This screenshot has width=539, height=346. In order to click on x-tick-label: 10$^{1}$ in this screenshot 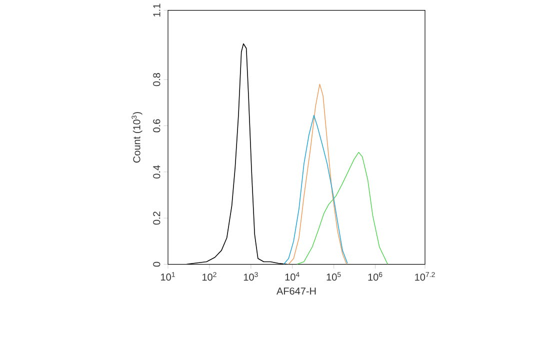, I will do `click(168, 276)`.